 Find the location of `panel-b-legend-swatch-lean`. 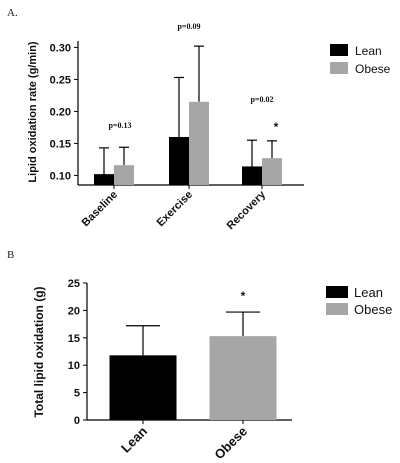

panel-b-legend-swatch-lean is located at coordinates (337, 292).